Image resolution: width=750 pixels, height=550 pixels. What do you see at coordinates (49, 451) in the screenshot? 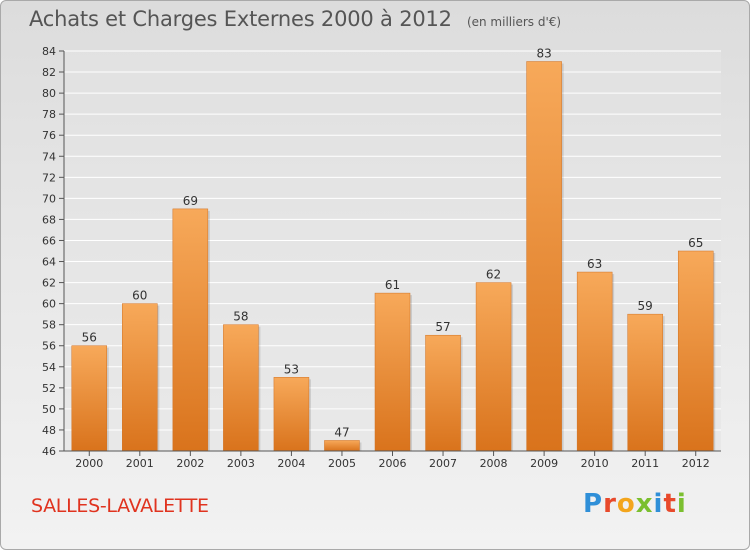
I see `y-tick-label: 46` at bounding box center [49, 451].